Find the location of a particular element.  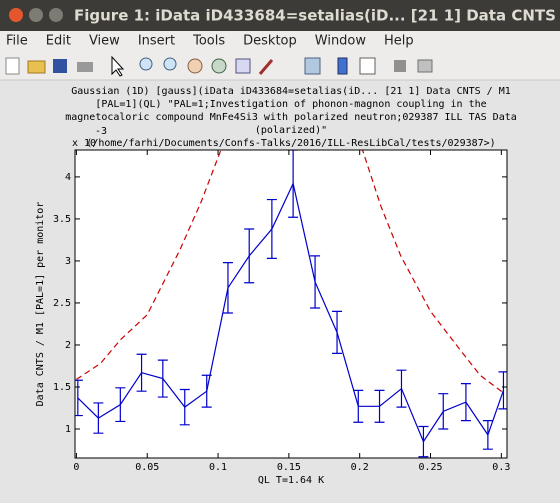

title-bar is located at coordinates (280, 15).